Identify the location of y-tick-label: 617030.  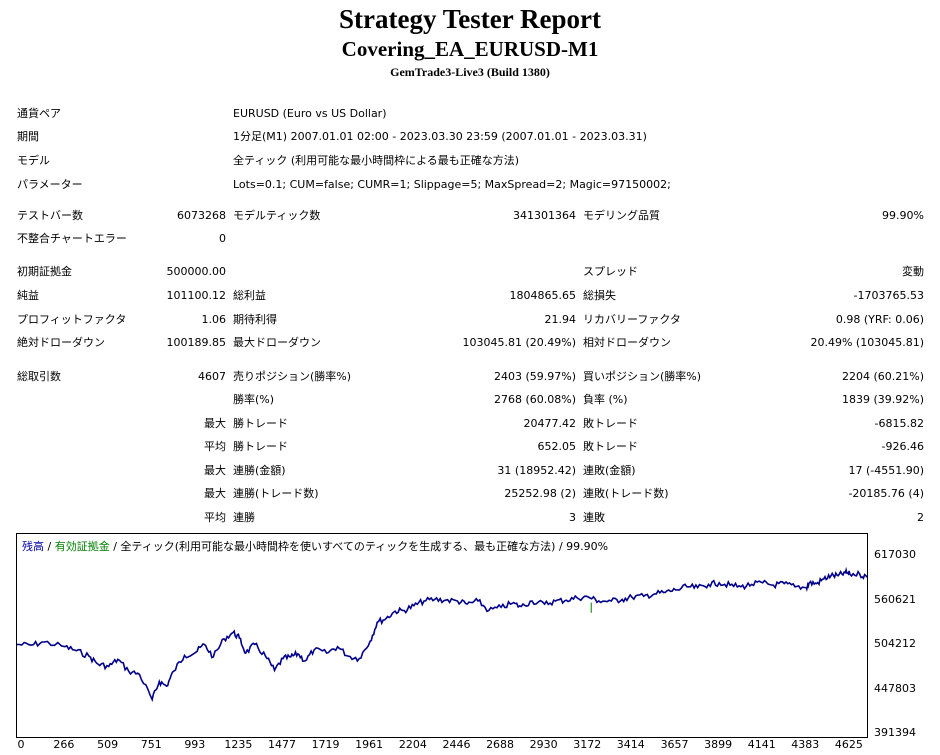
(895, 554).